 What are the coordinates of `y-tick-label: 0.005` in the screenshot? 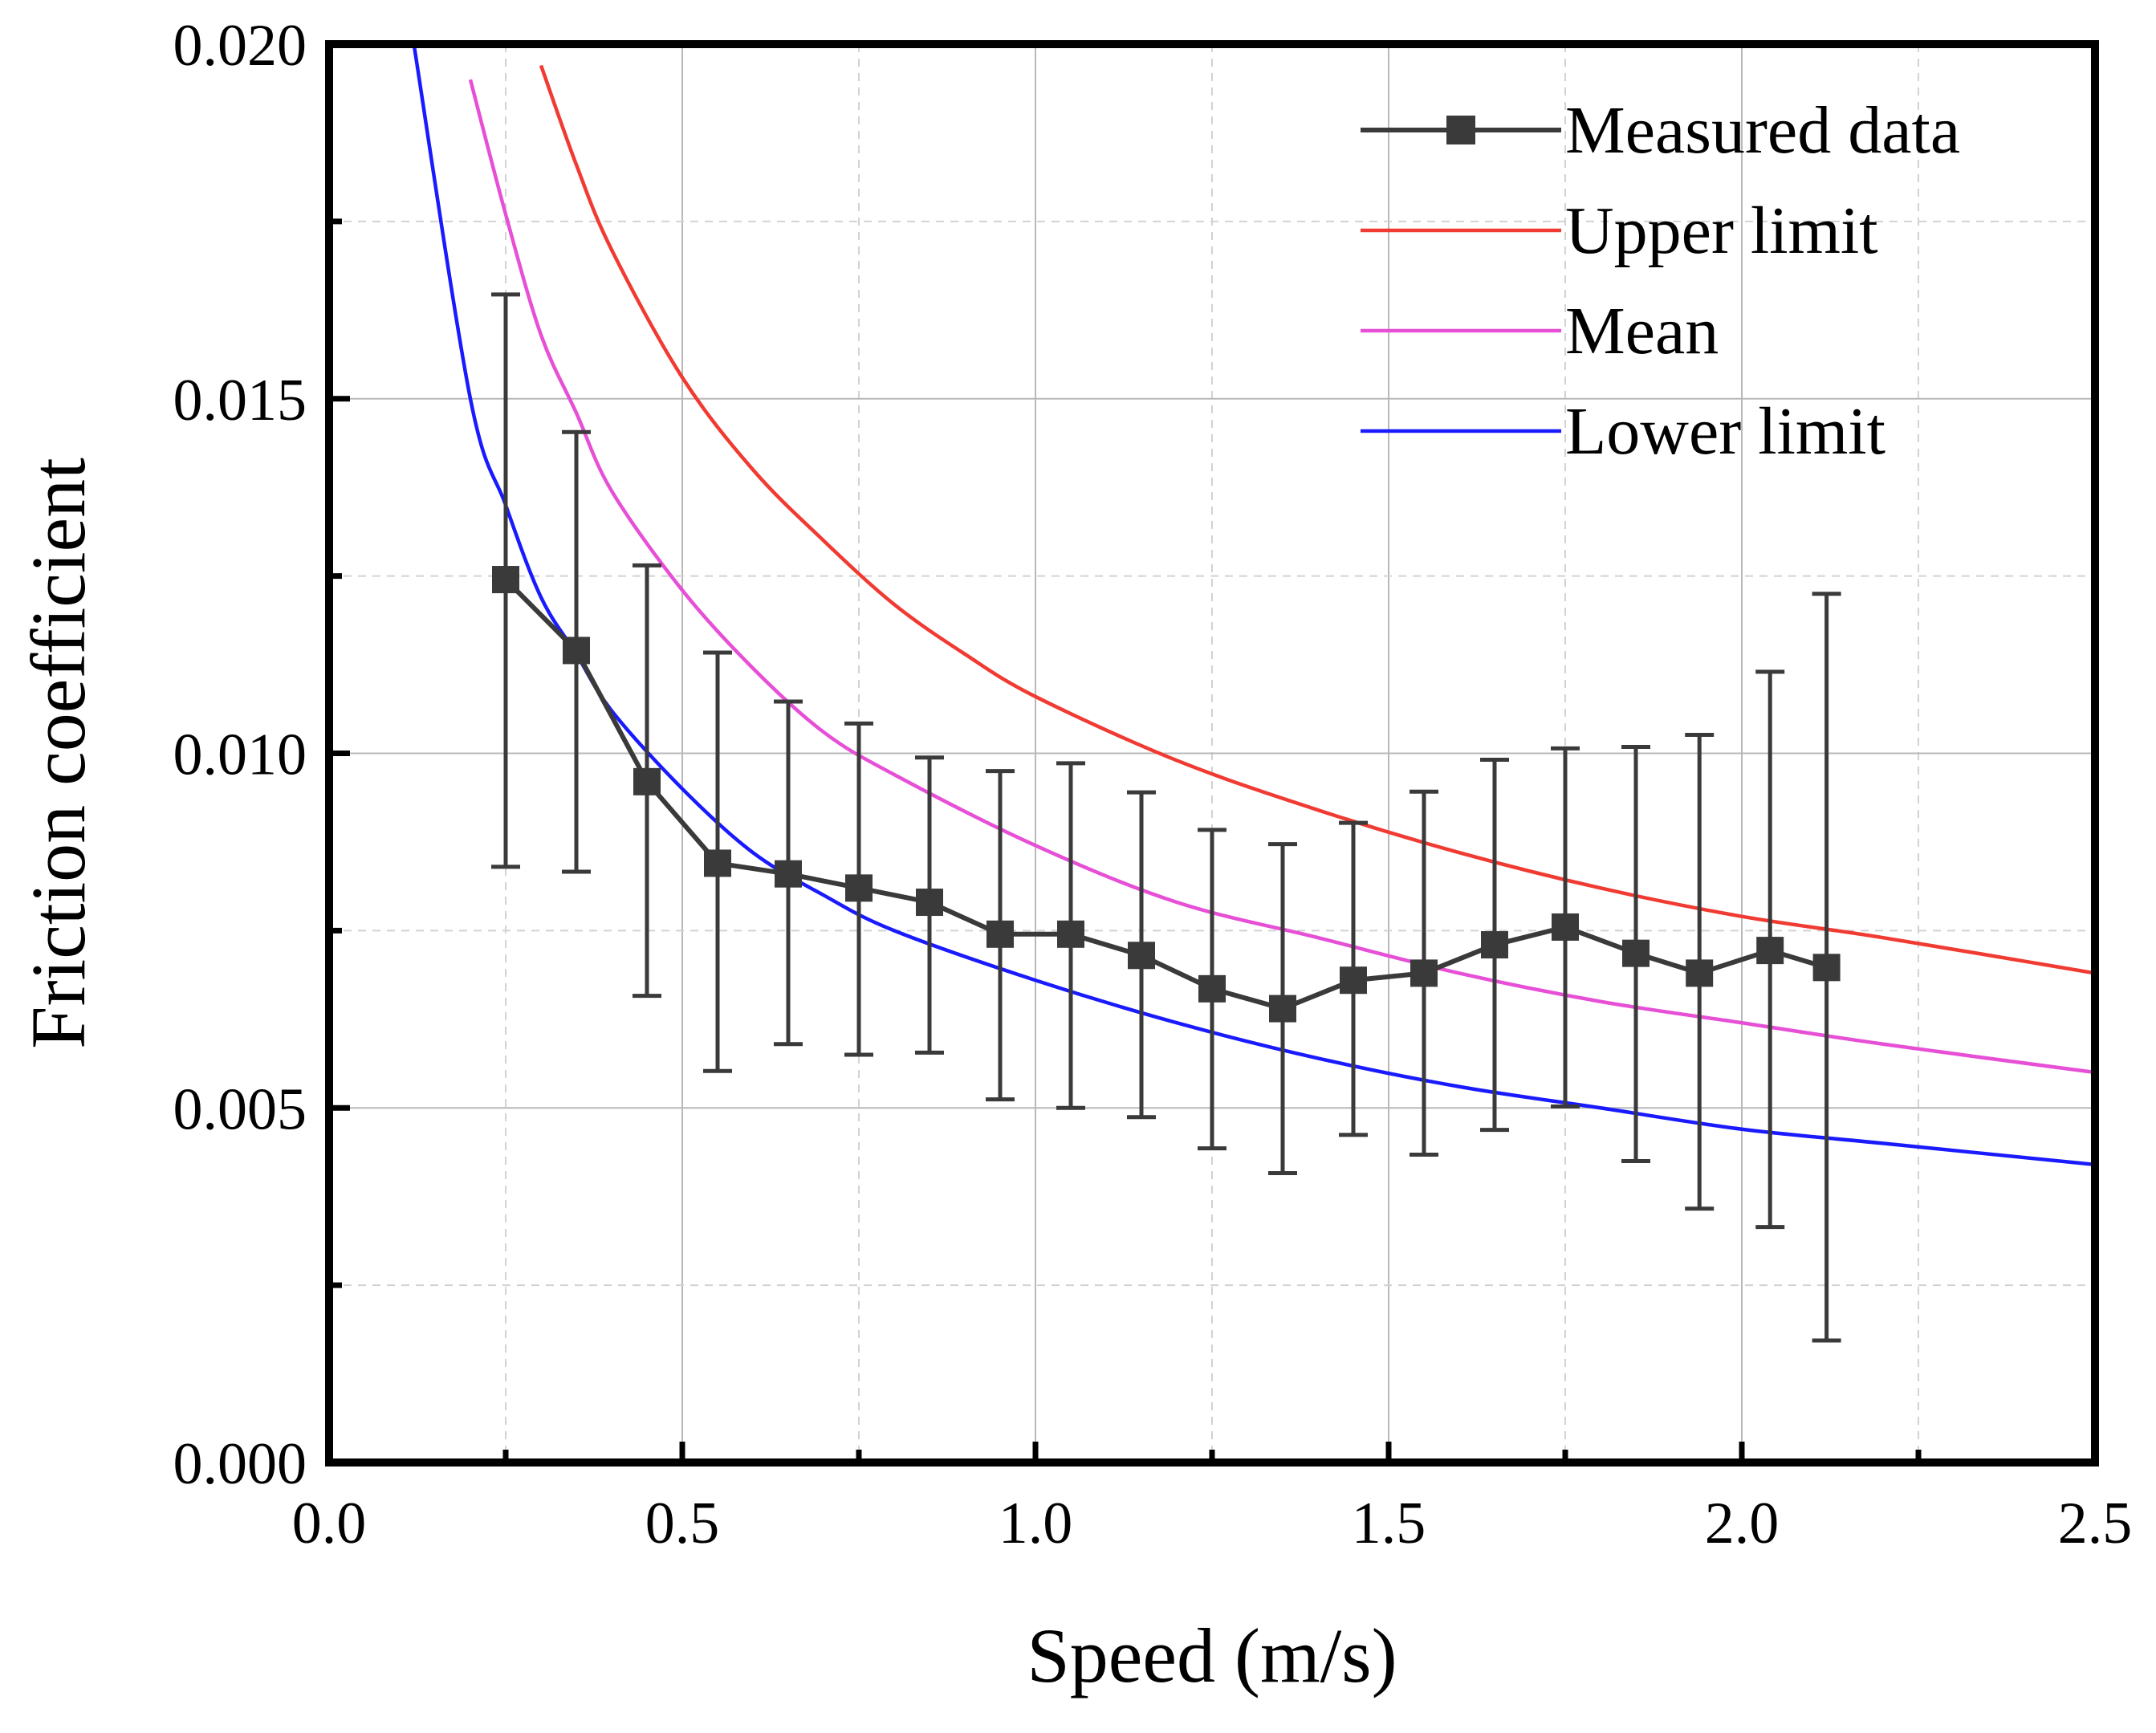 It's located at (240, 1109).